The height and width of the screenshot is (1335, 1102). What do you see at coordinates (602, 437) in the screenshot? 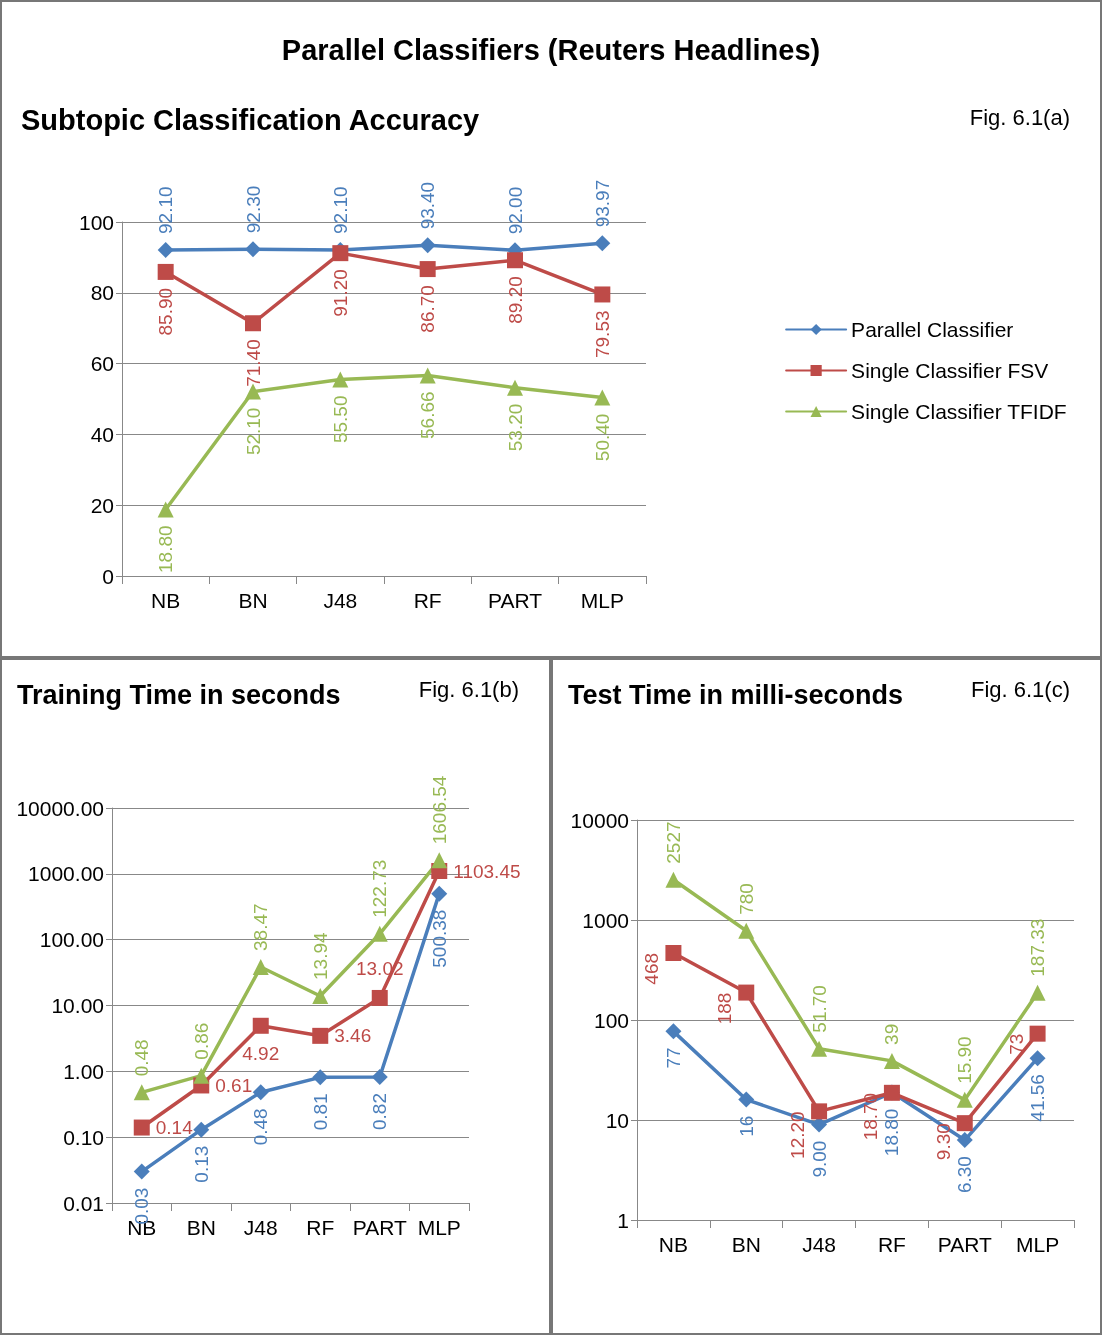
I see `data-label: 50.40` at bounding box center [602, 437].